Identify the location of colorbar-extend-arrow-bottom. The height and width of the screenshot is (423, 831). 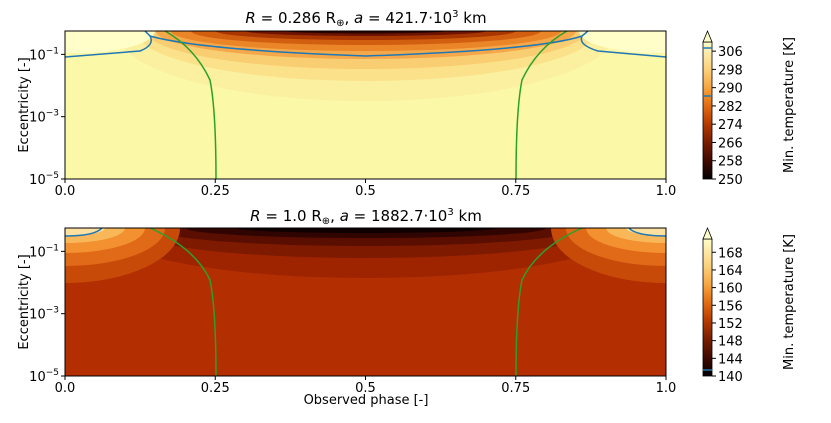
(707, 233).